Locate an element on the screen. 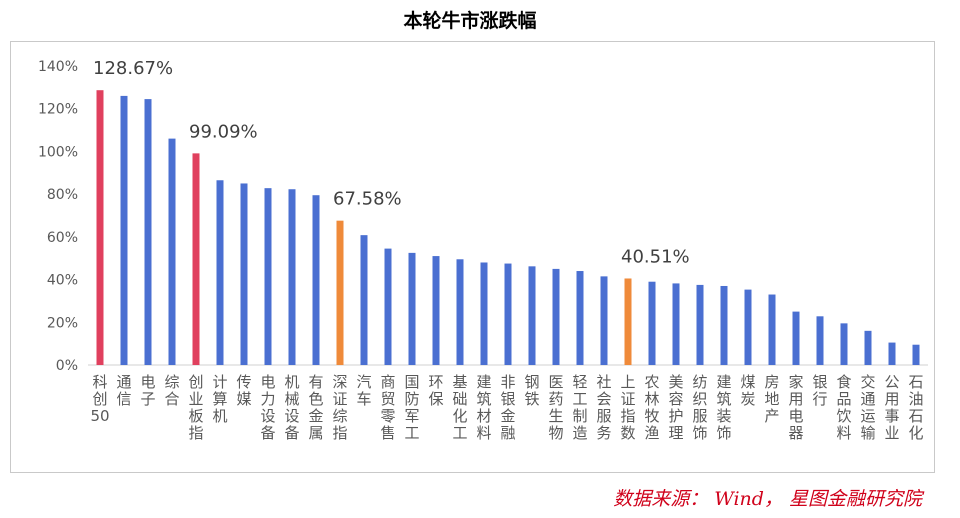 This screenshot has height=518, width=960. category-label: 美容护理 is located at coordinates (675, 407).